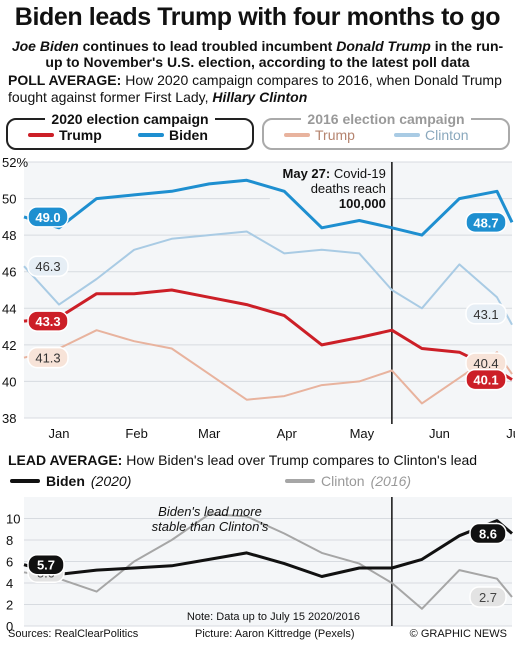 This screenshot has height=647, width=515. I want to click on biden-2020-start-label: 49.0, so click(47, 217).